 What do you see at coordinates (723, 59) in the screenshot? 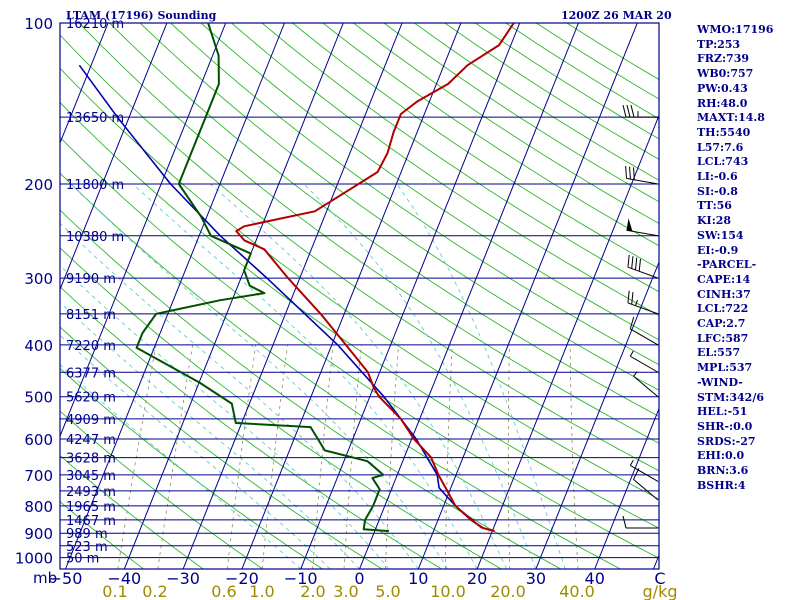
I see `index-line: FRZ:739` at bounding box center [723, 59].